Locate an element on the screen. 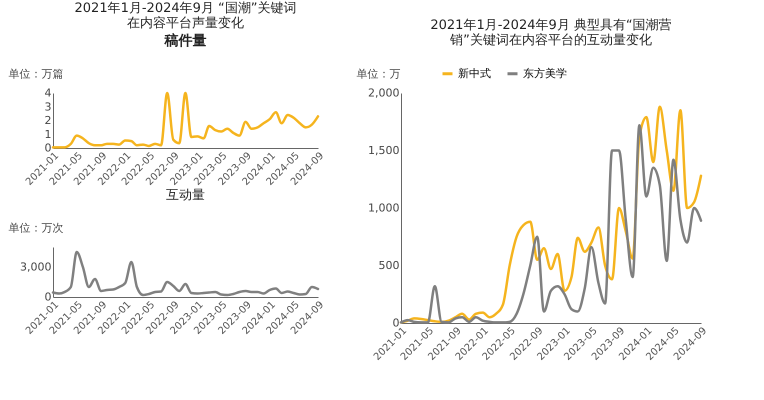  chart-title: 2021年1月-2024年9月 典型具有“国潮营销”关键词在内容平台的互动量变化 is located at coordinates (551, 33).